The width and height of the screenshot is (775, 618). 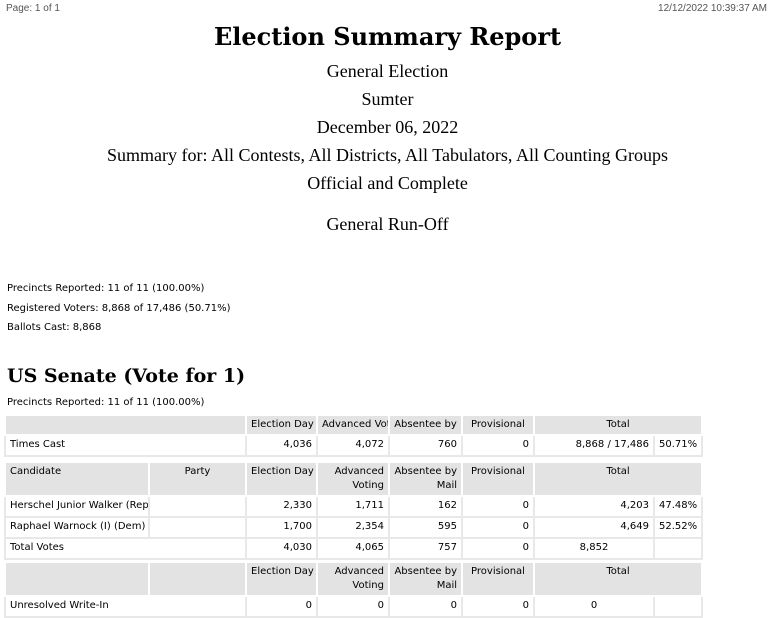 I want to click on row-label: Times Cast, so click(x=125, y=445).